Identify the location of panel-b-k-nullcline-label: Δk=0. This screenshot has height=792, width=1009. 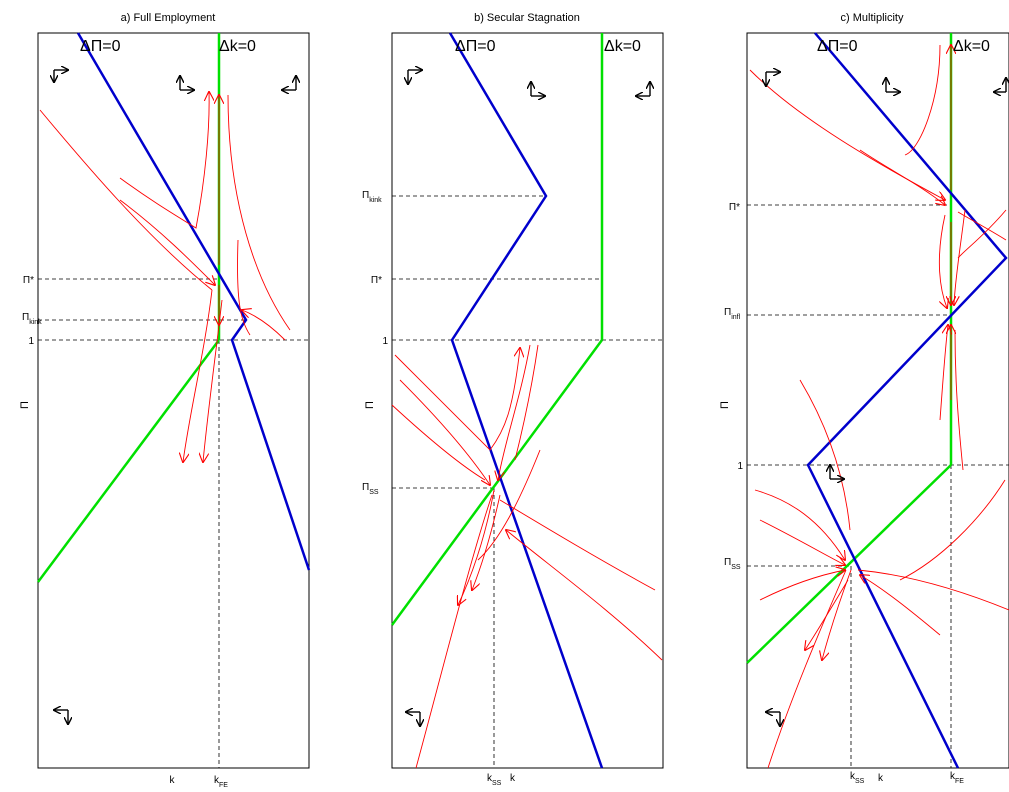
(622, 46).